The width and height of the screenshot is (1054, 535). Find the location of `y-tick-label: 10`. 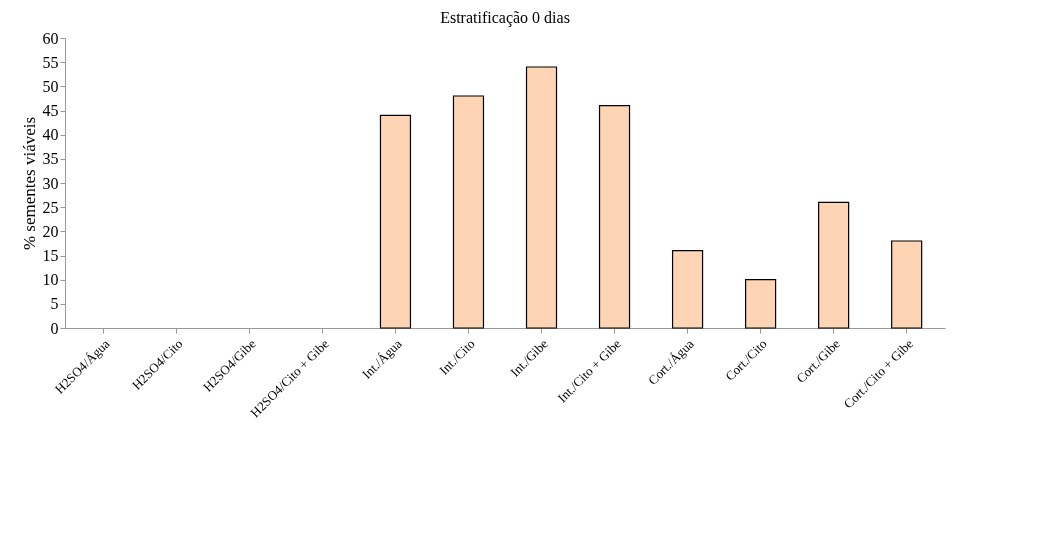

y-tick-label: 10 is located at coordinates (50, 280).